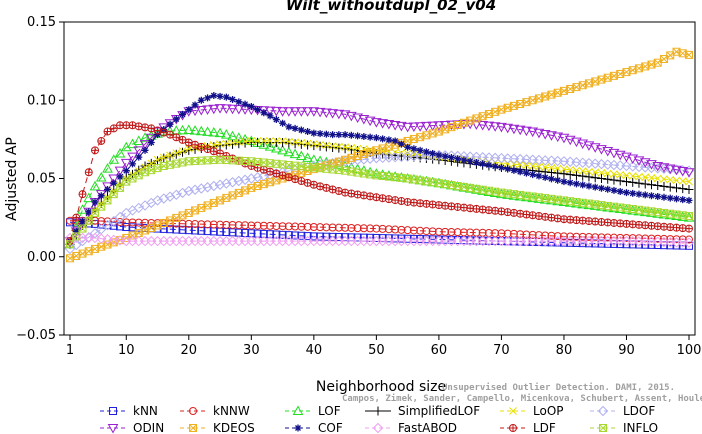 Image resolution: width=702 pixels, height=434 pixels. What do you see at coordinates (251, 350) in the screenshot?
I see `x-tick-label: 30` at bounding box center [251, 350].